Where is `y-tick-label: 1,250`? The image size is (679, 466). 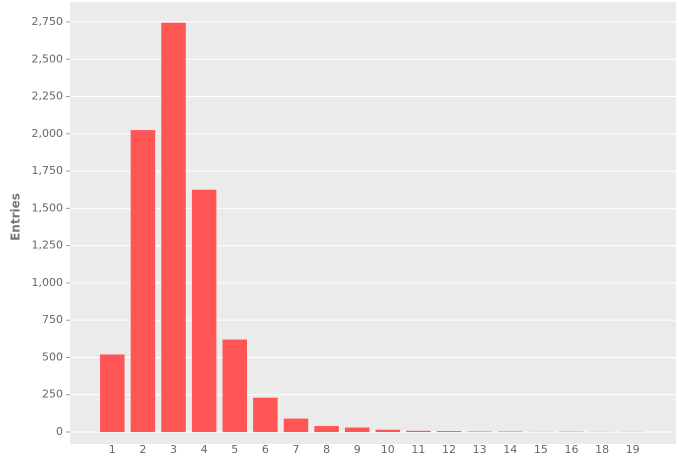
y-tick-label: 1,250 is located at coordinates (48, 245).